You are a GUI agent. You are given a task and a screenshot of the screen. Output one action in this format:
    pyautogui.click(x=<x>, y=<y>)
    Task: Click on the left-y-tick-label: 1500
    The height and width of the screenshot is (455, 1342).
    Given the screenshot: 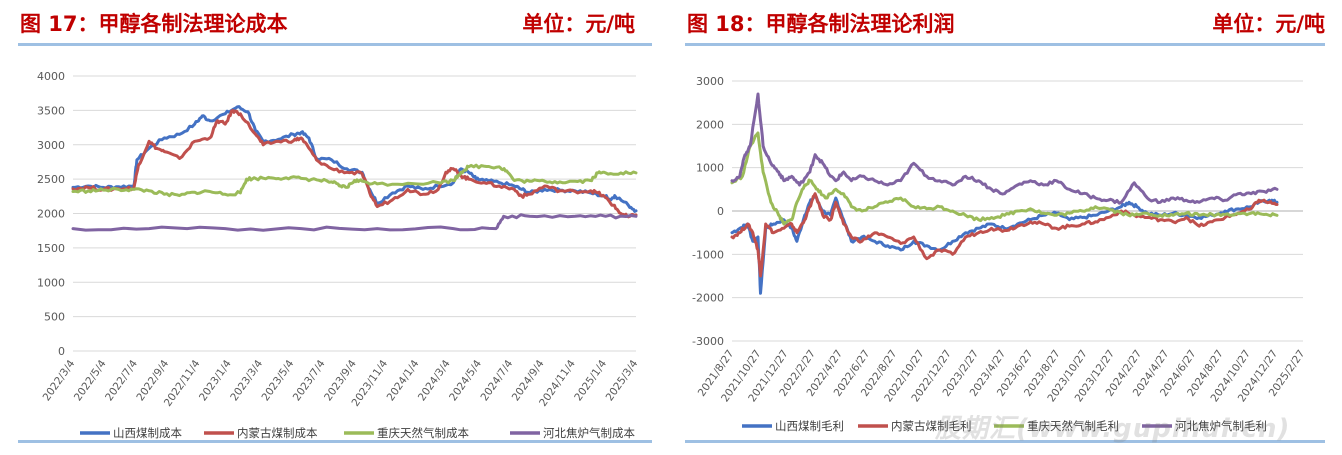 What is the action you would take?
    pyautogui.click(x=51, y=248)
    